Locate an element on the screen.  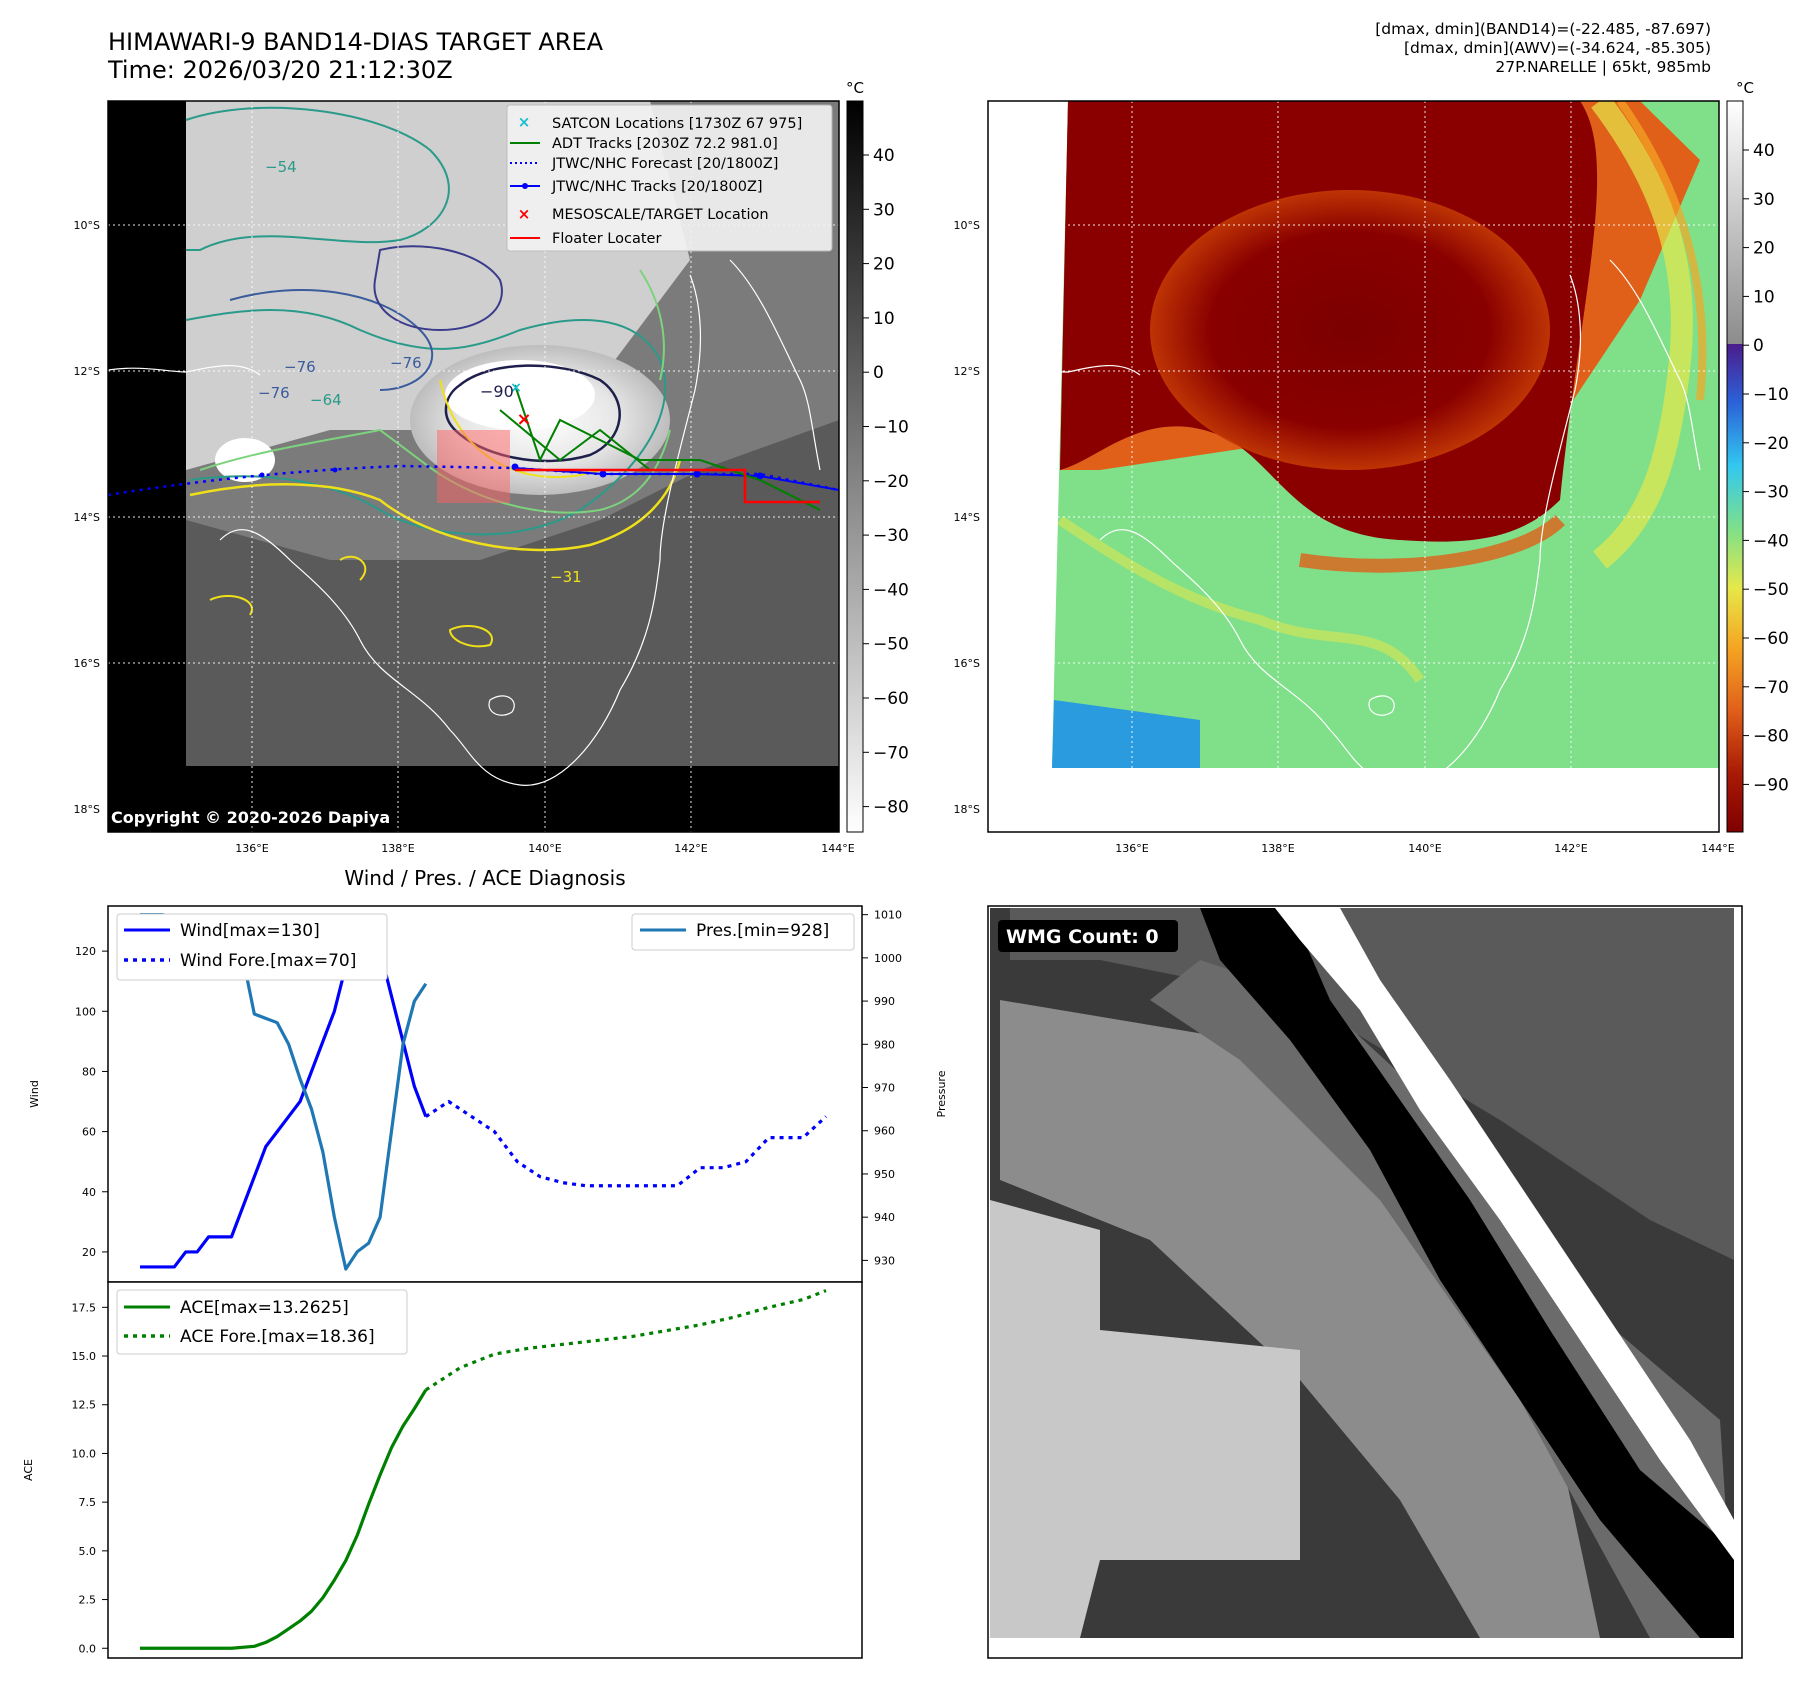
legend-entry: SATCON Locations [1730Z 67 975] is located at coordinates (677, 124).